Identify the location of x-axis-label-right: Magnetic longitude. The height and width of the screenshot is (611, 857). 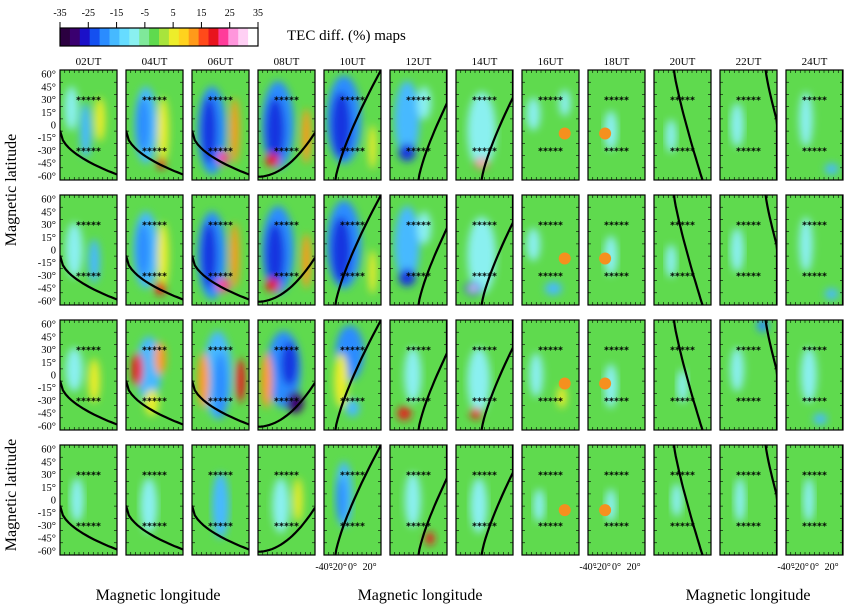
(748, 595).